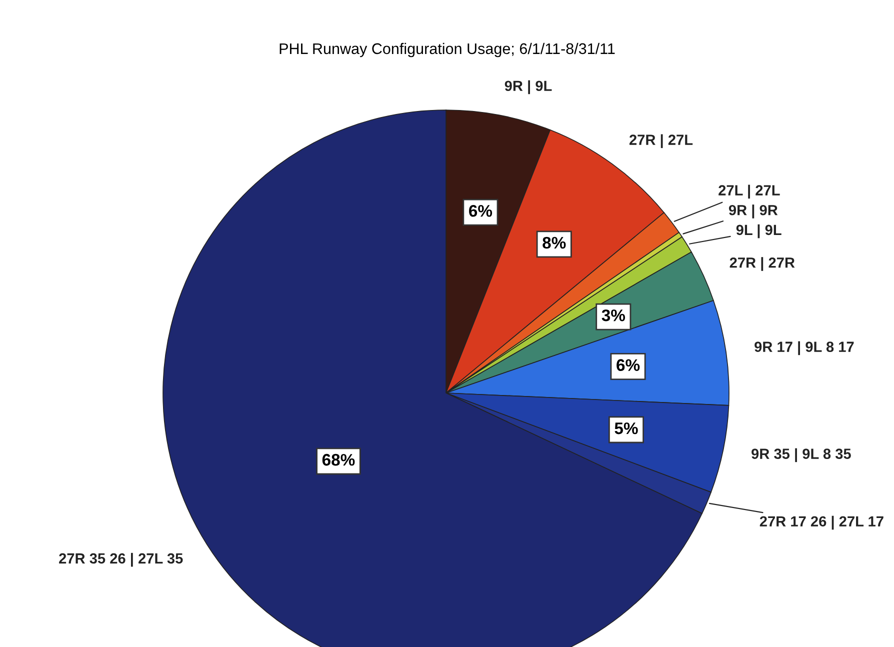  Describe the element at coordinates (121, 559) in the screenshot. I see `slice-label: 27R 35 26 | 27L 35` at that location.